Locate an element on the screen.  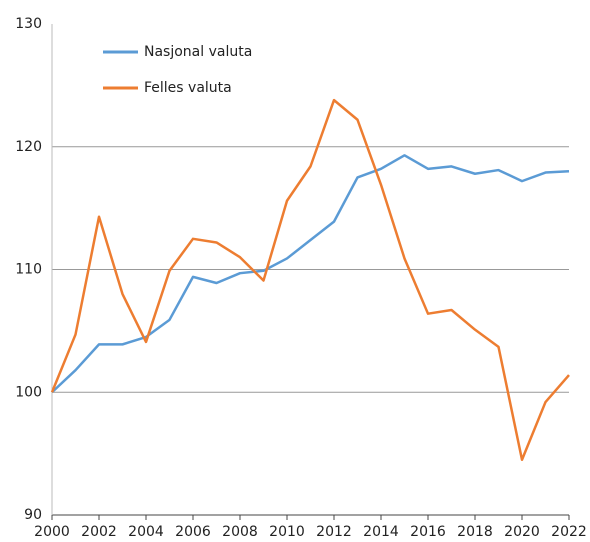
y-tick-label: 110 is located at coordinates (28, 270).